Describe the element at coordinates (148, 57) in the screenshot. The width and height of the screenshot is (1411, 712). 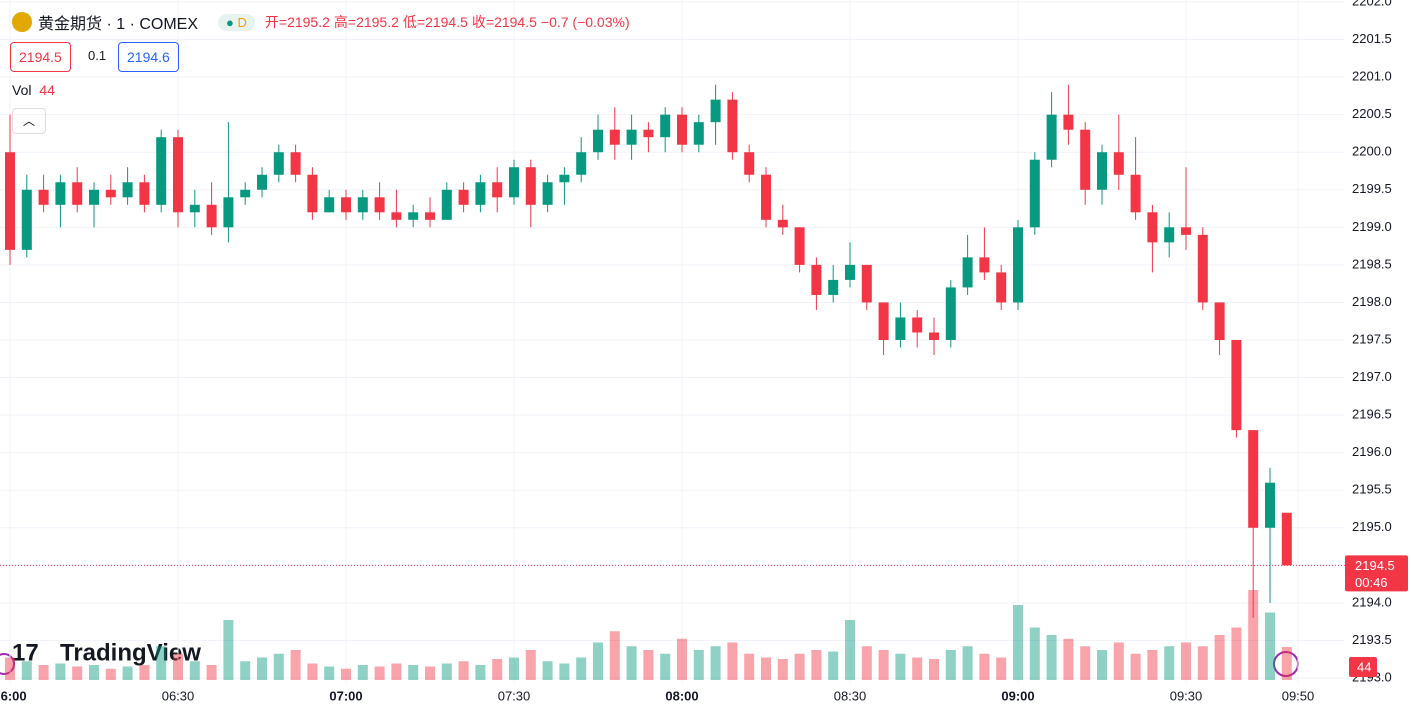
I see `ask: 2194.6` at that location.